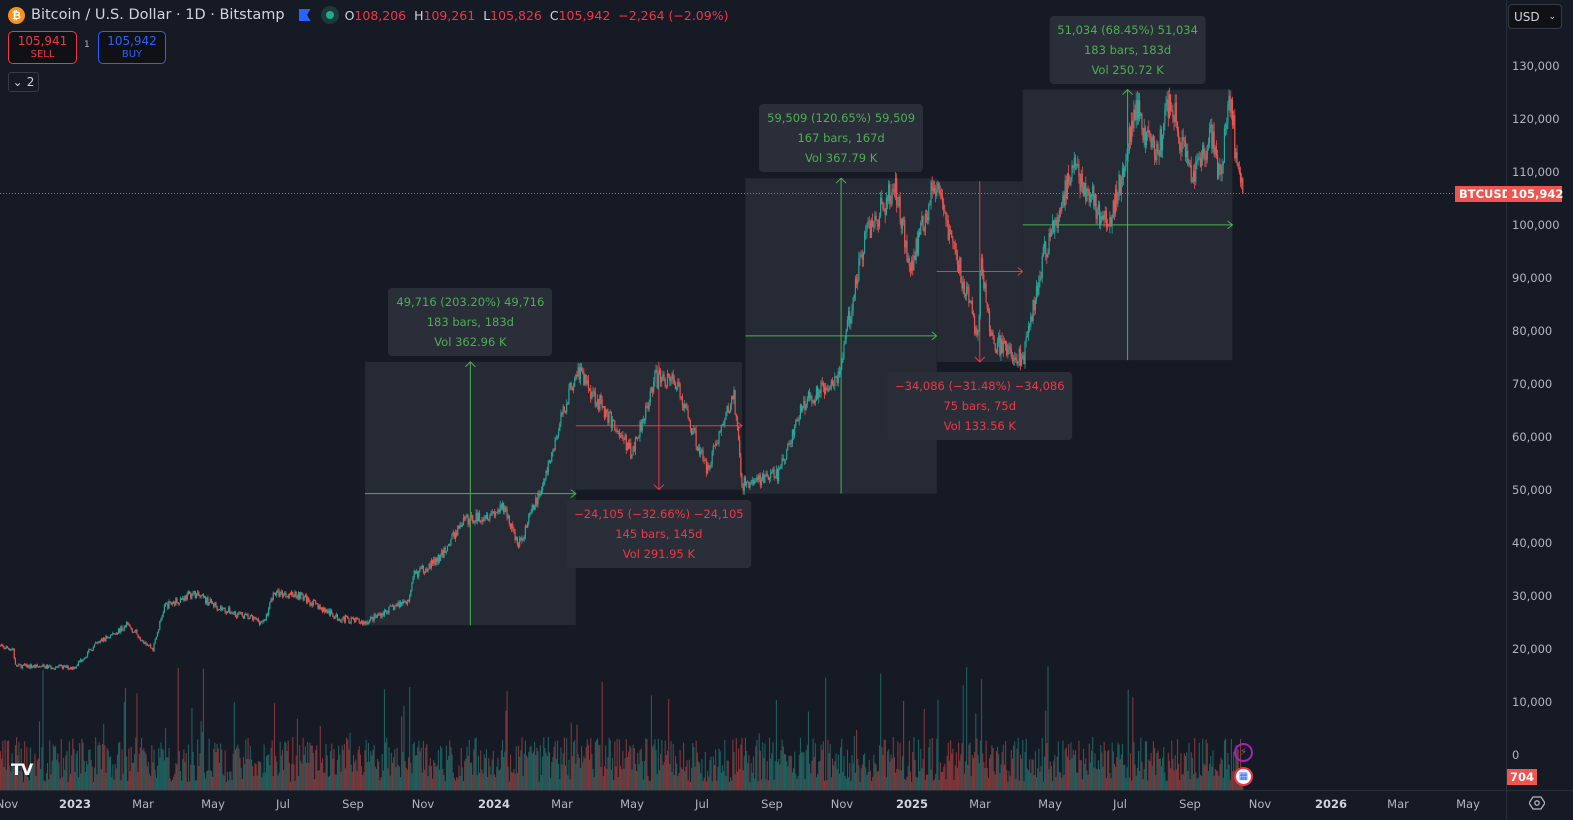 The width and height of the screenshot is (1573, 820). Describe the element at coordinates (158, 15) in the screenshot. I see `symbol-title: Bitcoin / U.S. Dollar · 1D · Bitstamp` at that location.